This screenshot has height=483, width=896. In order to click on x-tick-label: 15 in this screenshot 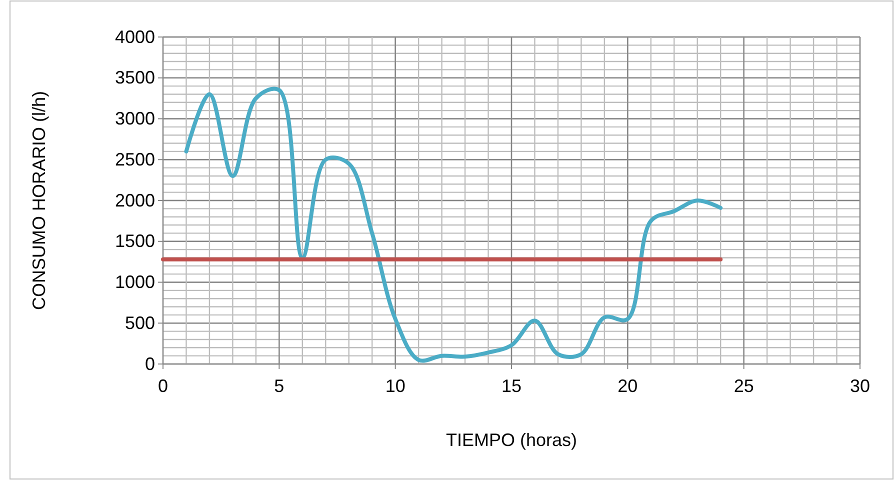, I will do `click(511, 386)`.